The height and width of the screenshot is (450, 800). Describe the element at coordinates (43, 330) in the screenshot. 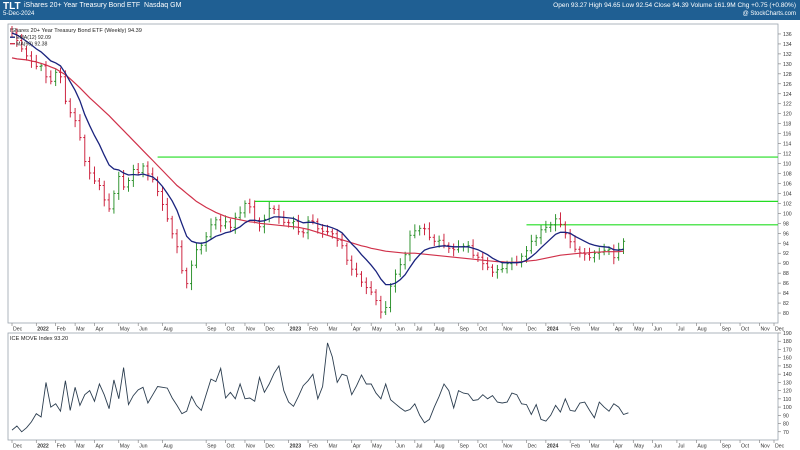

I see `price-x-tick-label: 2022` at that location.